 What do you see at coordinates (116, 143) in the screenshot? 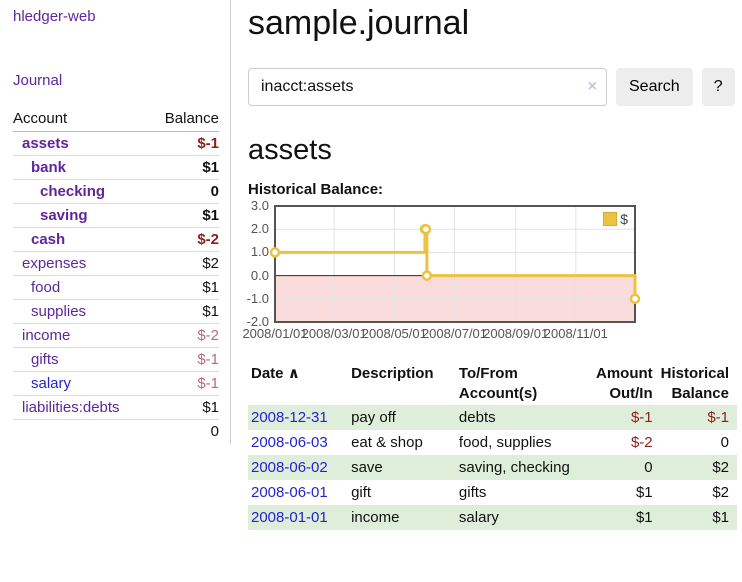
I see `account-row: assets $-1` at bounding box center [116, 143].